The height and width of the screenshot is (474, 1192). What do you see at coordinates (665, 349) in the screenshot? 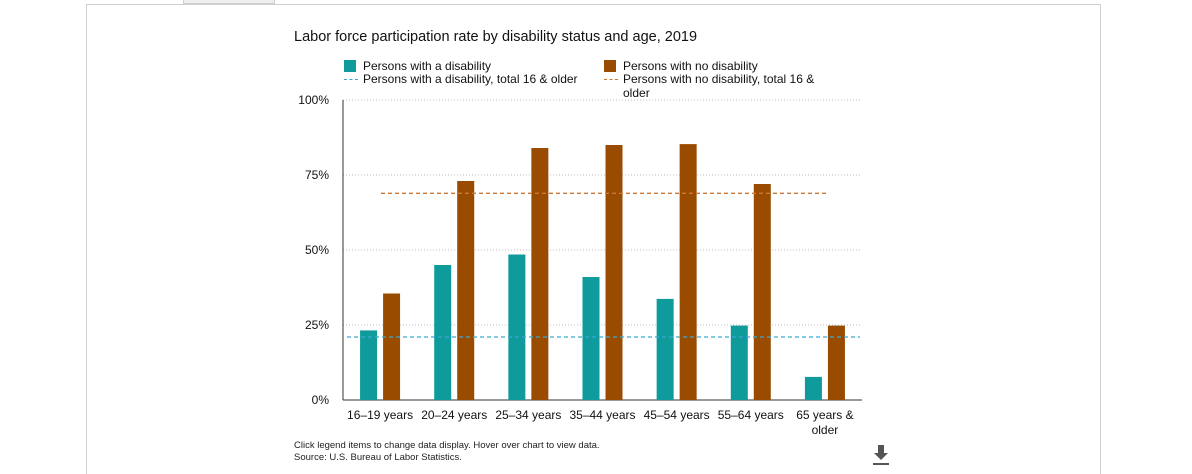
I see `bar-series0-cat4` at bounding box center [665, 349].